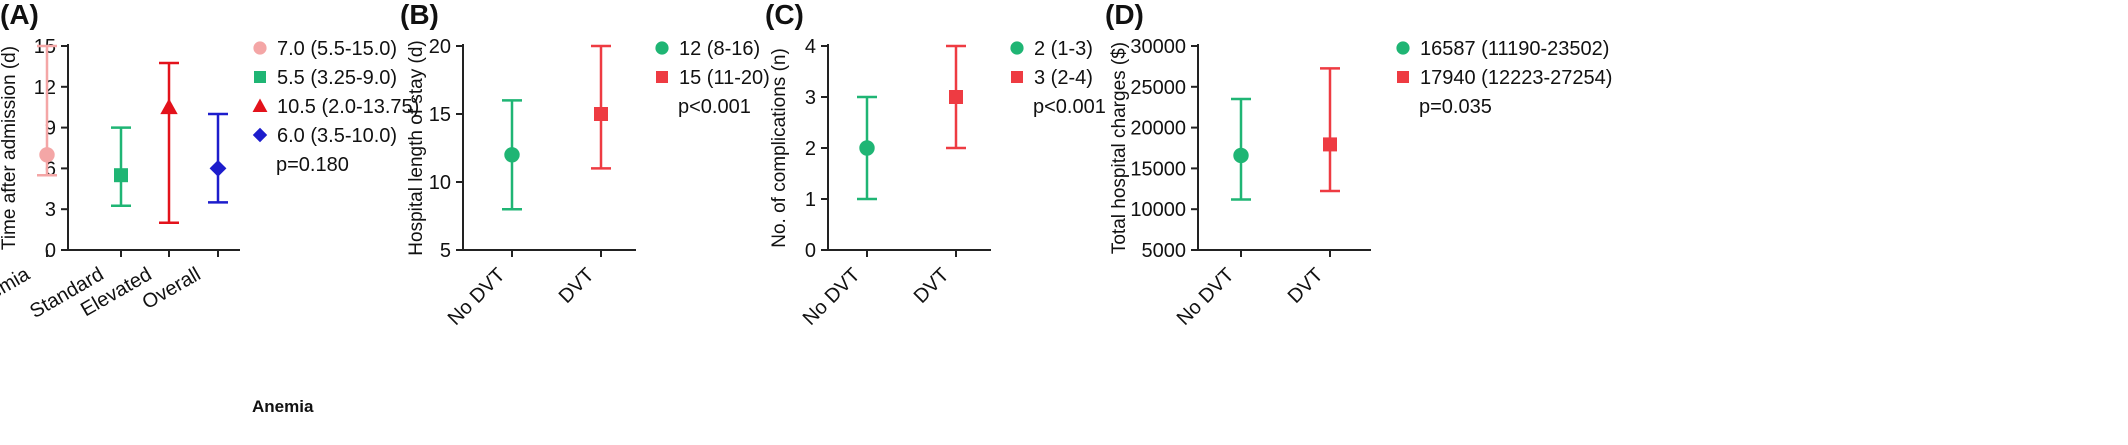 The image size is (2128, 445). Describe the element at coordinates (719, 49) in the screenshot. I see `legend-entry: 12 (8-16)` at that location.